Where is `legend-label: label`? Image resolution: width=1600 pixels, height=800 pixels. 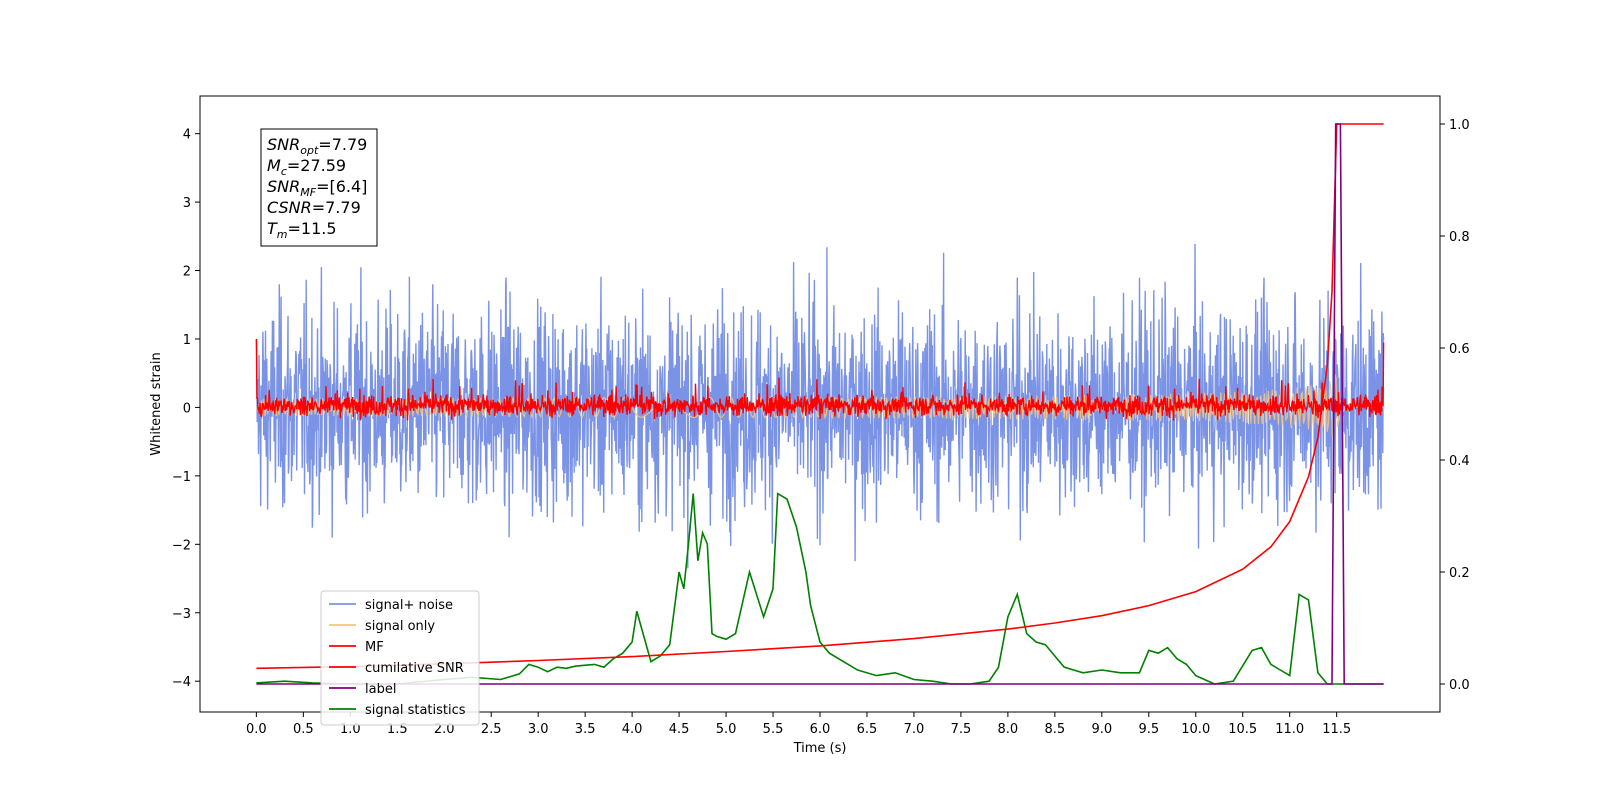 legend-label: label is located at coordinates (380, 689).